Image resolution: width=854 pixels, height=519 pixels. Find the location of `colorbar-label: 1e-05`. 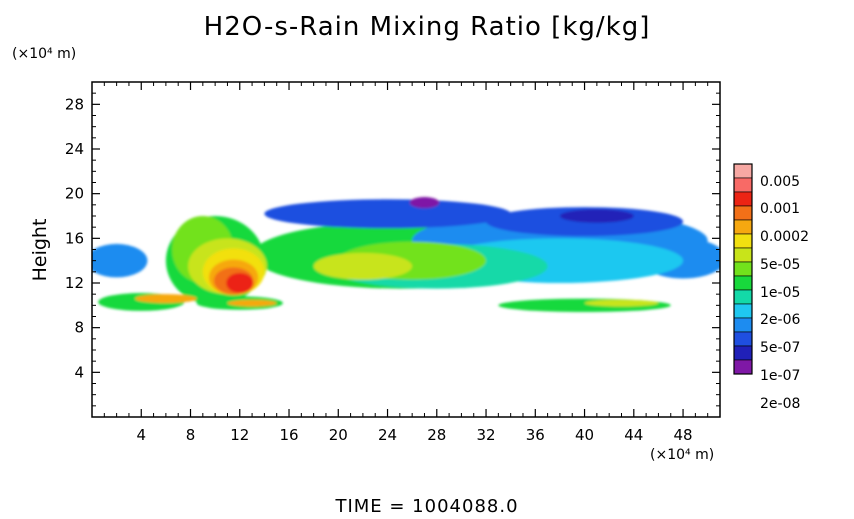

colorbar-label: 1e-05 is located at coordinates (780, 293).